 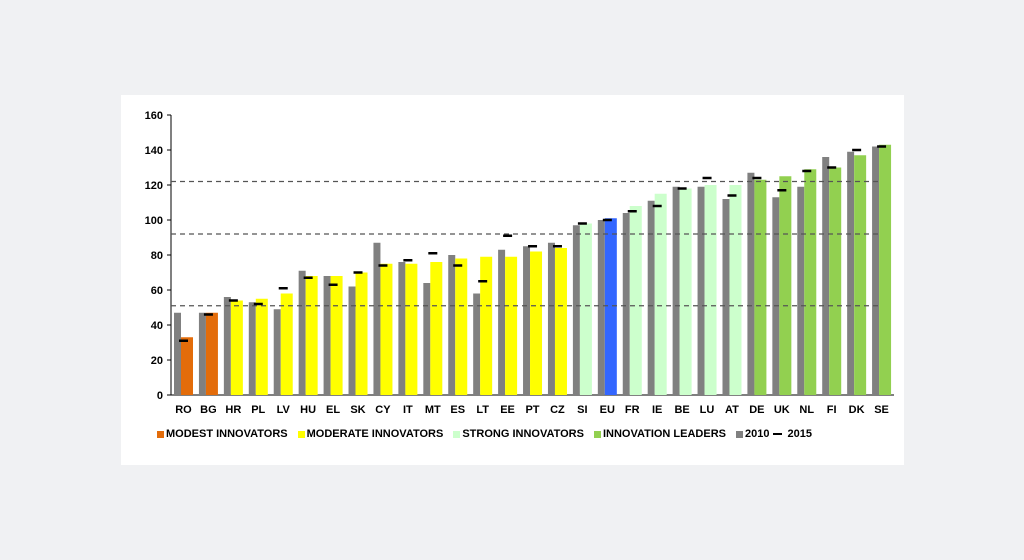 What do you see at coordinates (482, 410) in the screenshot?
I see `x-tick-label: LT` at bounding box center [482, 410].